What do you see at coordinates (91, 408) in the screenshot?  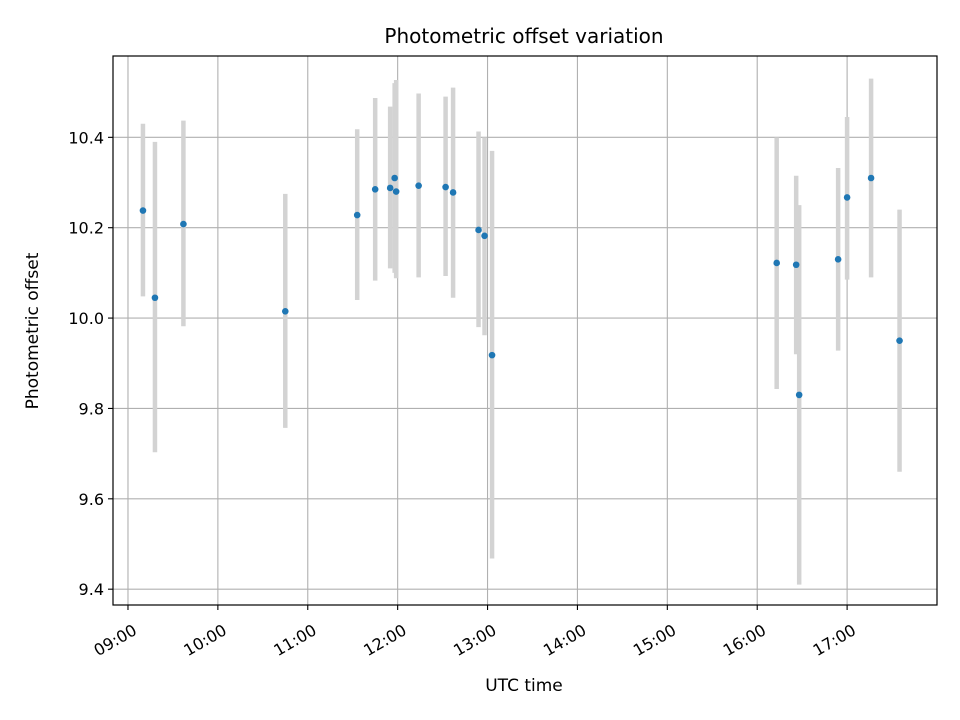 I see `y-tick-label: 9.8` at bounding box center [91, 408].